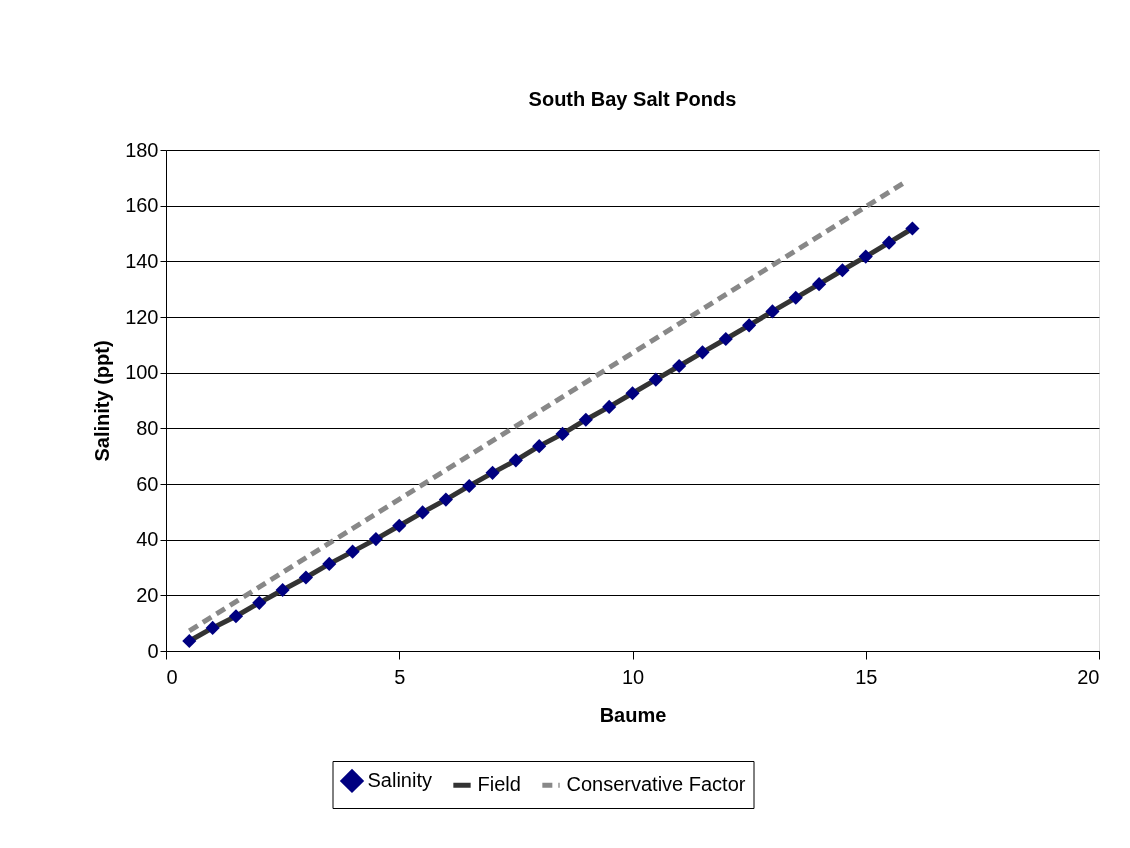  I want to click on y-tick-label: 40, so click(147, 539).